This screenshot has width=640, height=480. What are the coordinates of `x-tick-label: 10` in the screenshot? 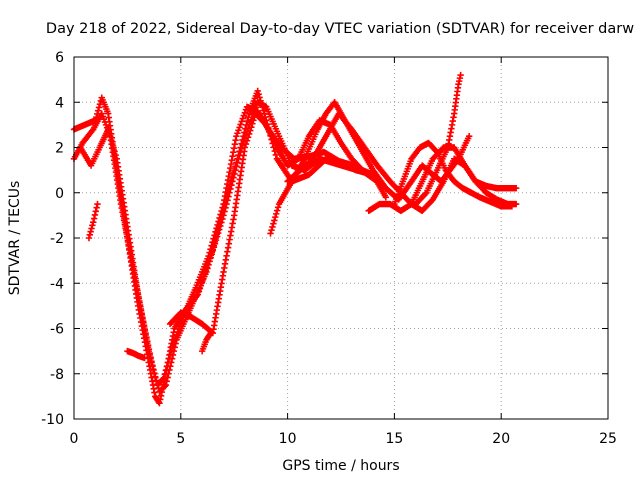 It's located at (288, 439).